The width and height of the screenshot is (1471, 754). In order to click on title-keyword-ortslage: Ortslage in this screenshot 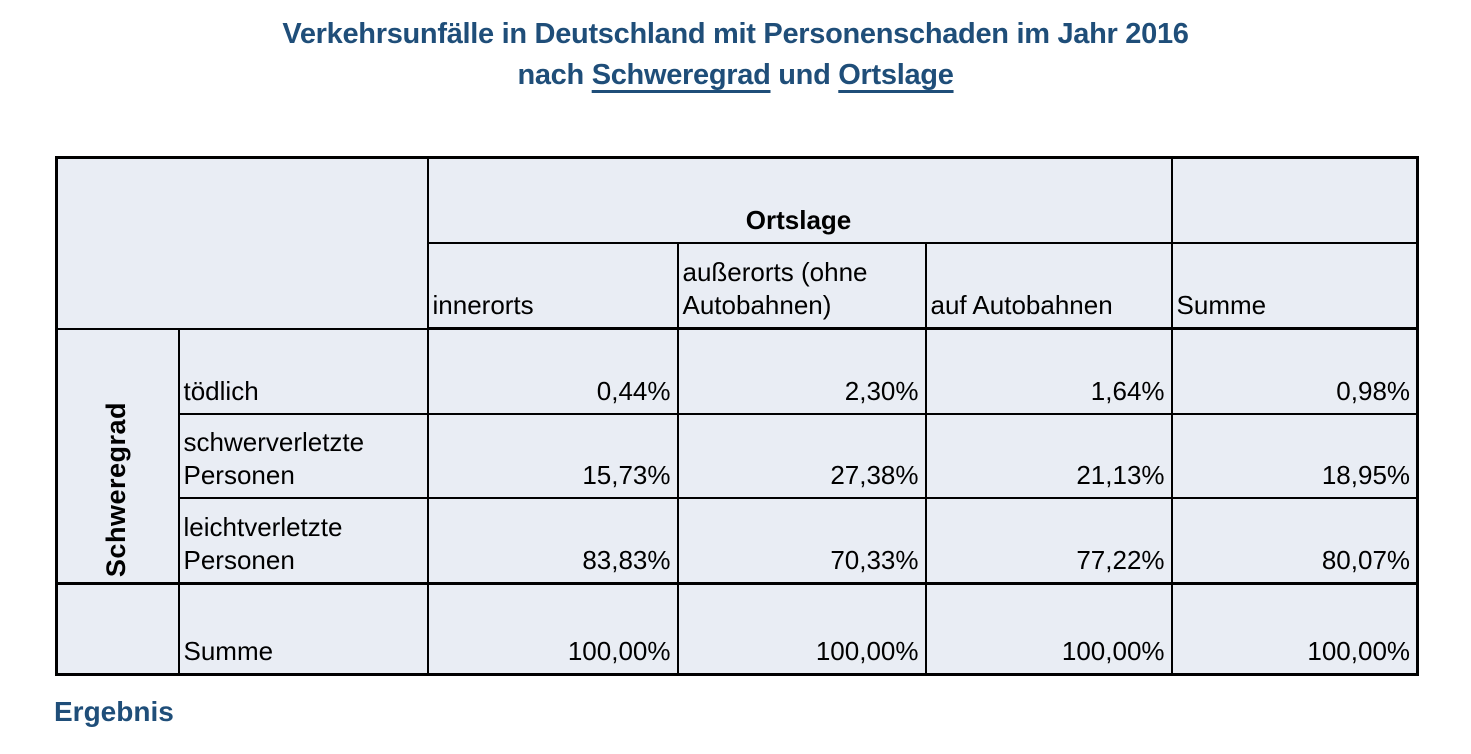, I will do `click(896, 75)`.